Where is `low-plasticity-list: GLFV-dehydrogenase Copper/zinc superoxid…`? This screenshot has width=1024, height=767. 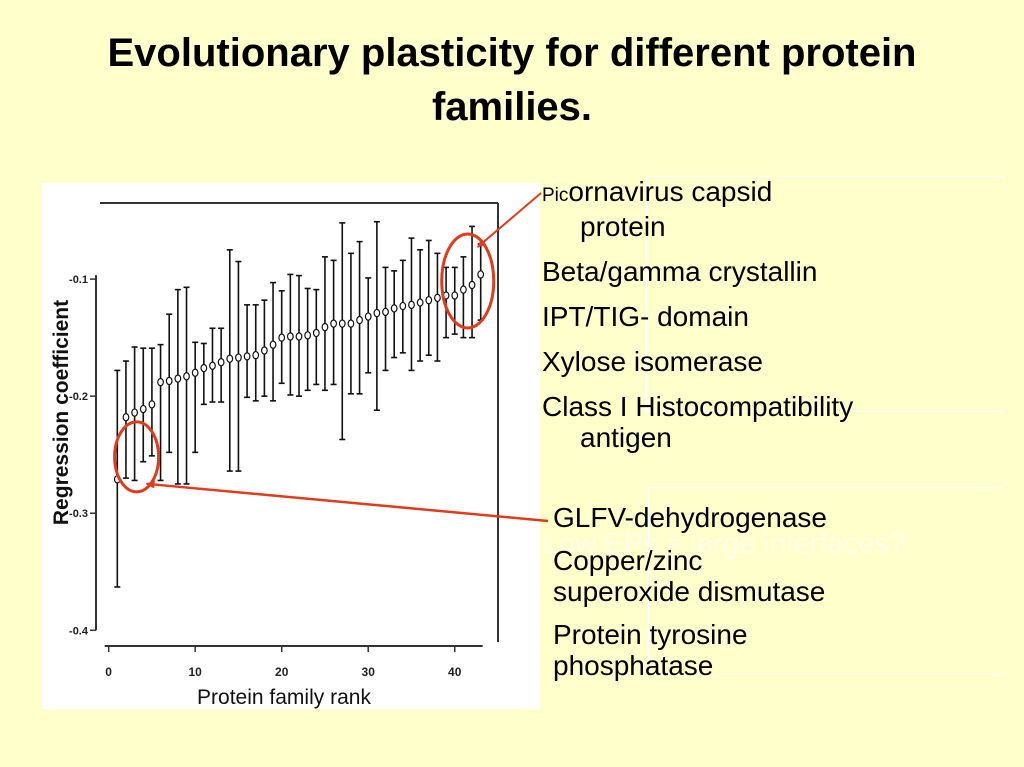 low-plasticity-list: GLFV-dehydrogenase Copper/zinc superoxid… is located at coordinates (768, 597).